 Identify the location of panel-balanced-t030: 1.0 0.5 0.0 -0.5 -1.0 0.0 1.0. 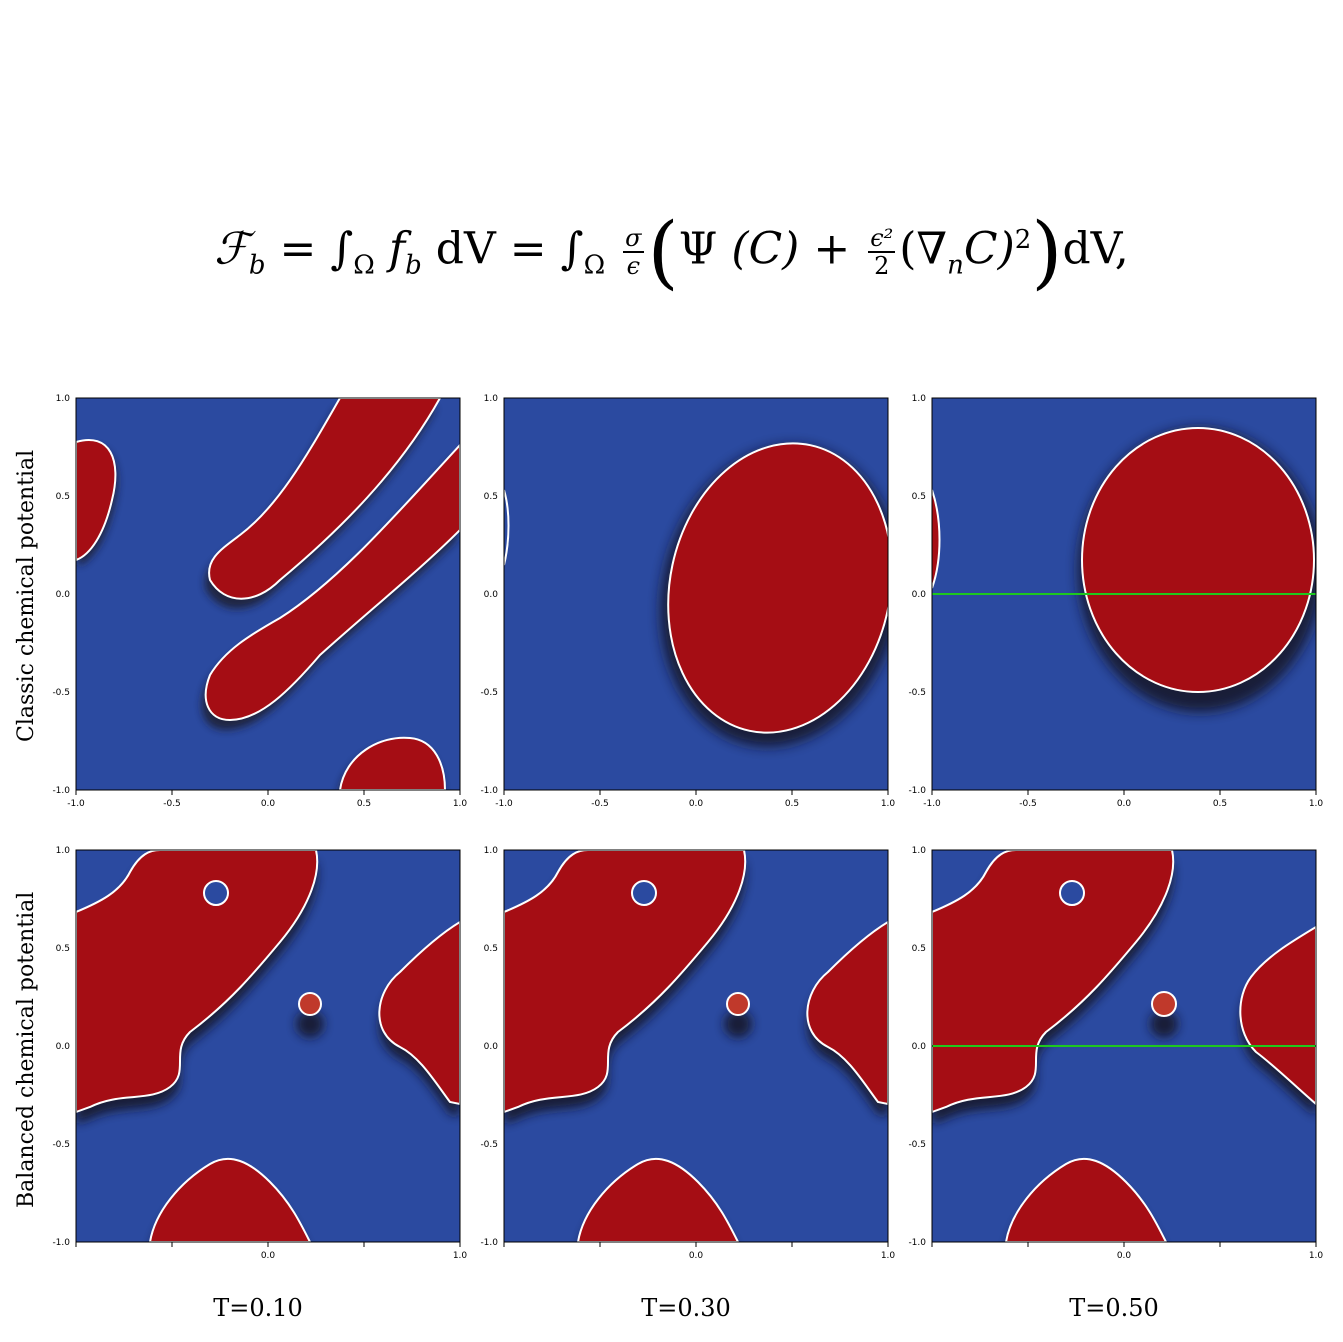
(683, 1052).